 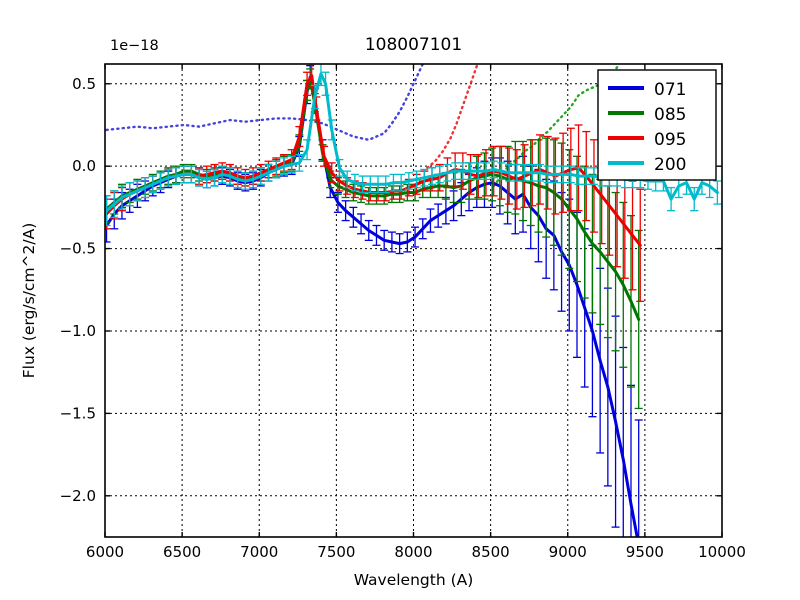 What do you see at coordinates (647, 140) in the screenshot?
I see `legend-item-095: 095` at bounding box center [647, 140].